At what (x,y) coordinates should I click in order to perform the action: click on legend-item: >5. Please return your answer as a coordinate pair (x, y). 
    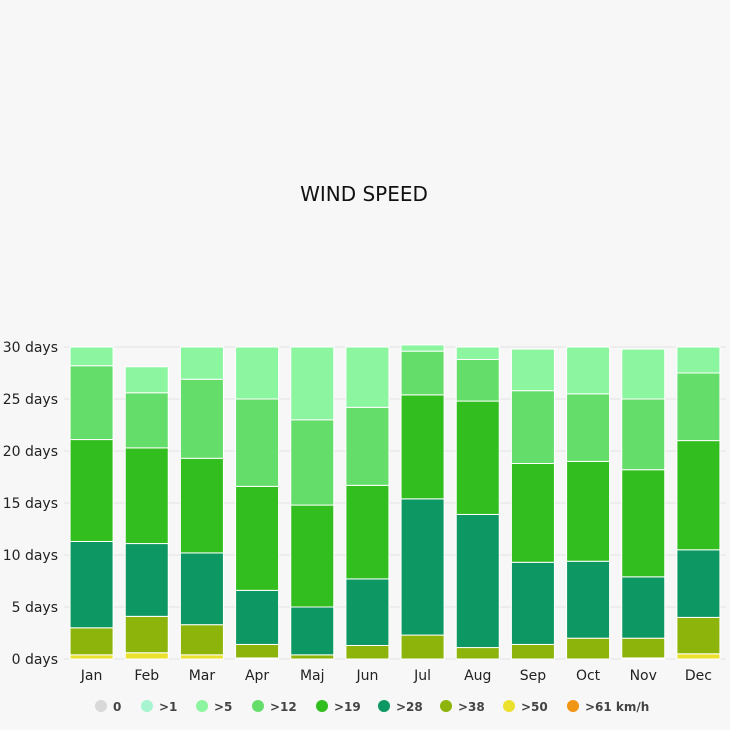
    Looking at the image, I should click on (214, 707).